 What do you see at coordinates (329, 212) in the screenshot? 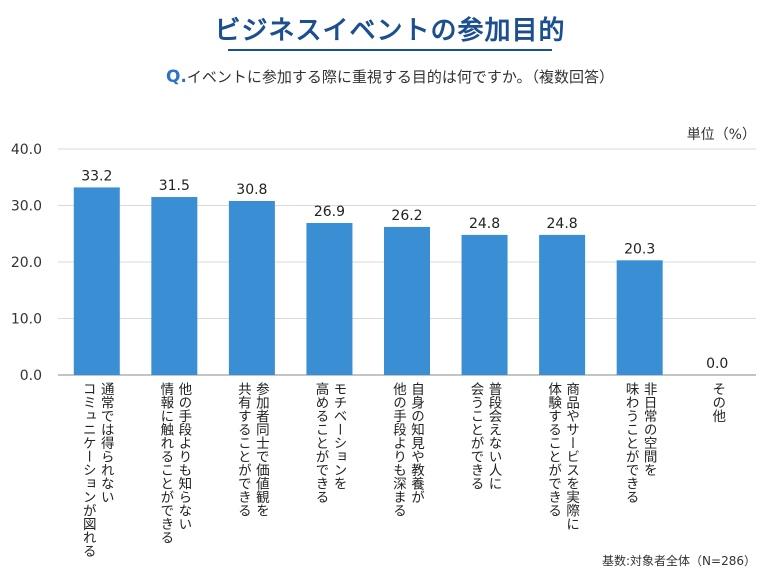
I see `data-label: 26.9` at bounding box center [329, 212].